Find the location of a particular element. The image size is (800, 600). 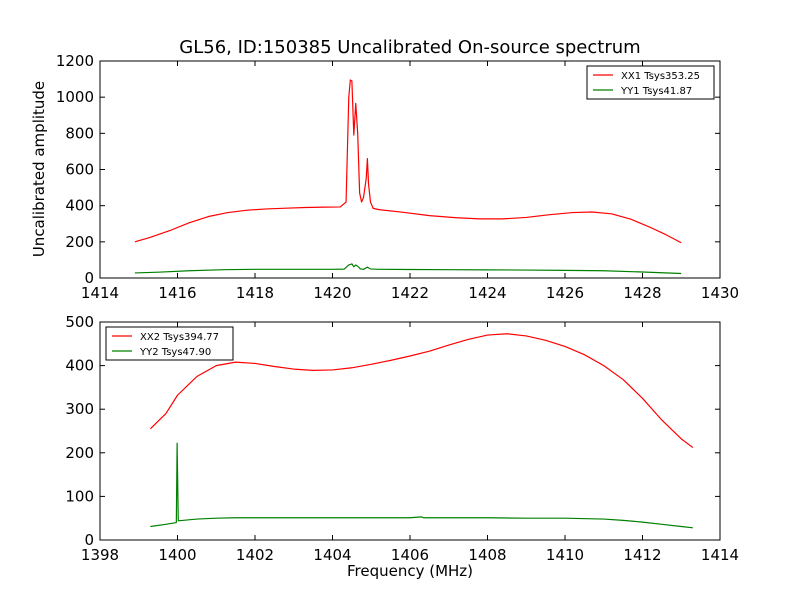

x-tick-label: 1430 is located at coordinates (720, 293).